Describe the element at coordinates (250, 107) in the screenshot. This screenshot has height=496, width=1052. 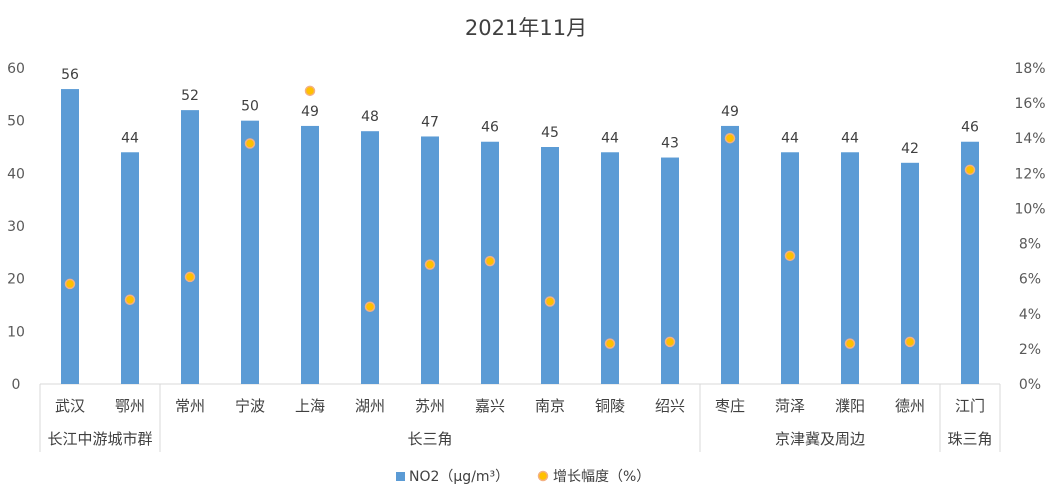
I see `bar-value-label: 50` at that location.